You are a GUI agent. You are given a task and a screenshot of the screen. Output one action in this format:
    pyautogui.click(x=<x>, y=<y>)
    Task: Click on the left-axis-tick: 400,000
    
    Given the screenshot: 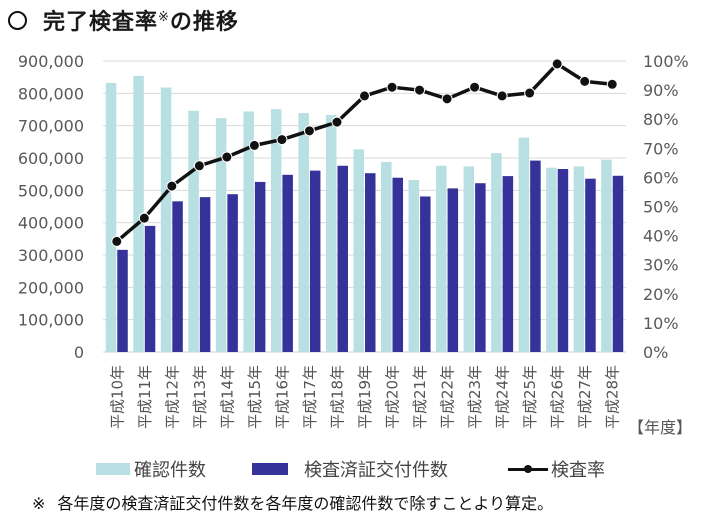 What is the action you would take?
    pyautogui.click(x=51, y=223)
    